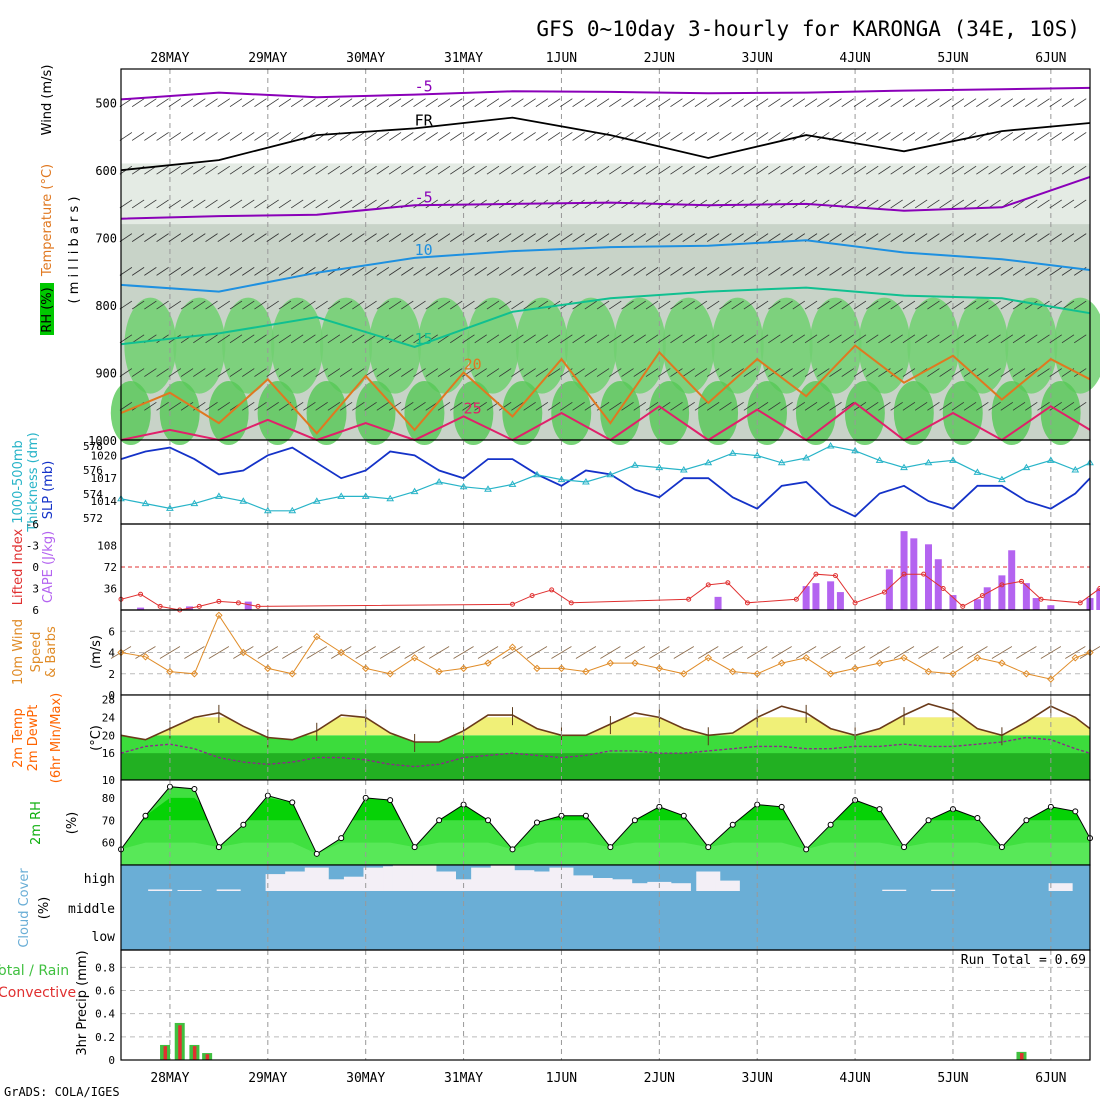 The image size is (1100, 1100). Describe the element at coordinates (47, 309) in the screenshot. I see `rh-legend-swatch` at that location.